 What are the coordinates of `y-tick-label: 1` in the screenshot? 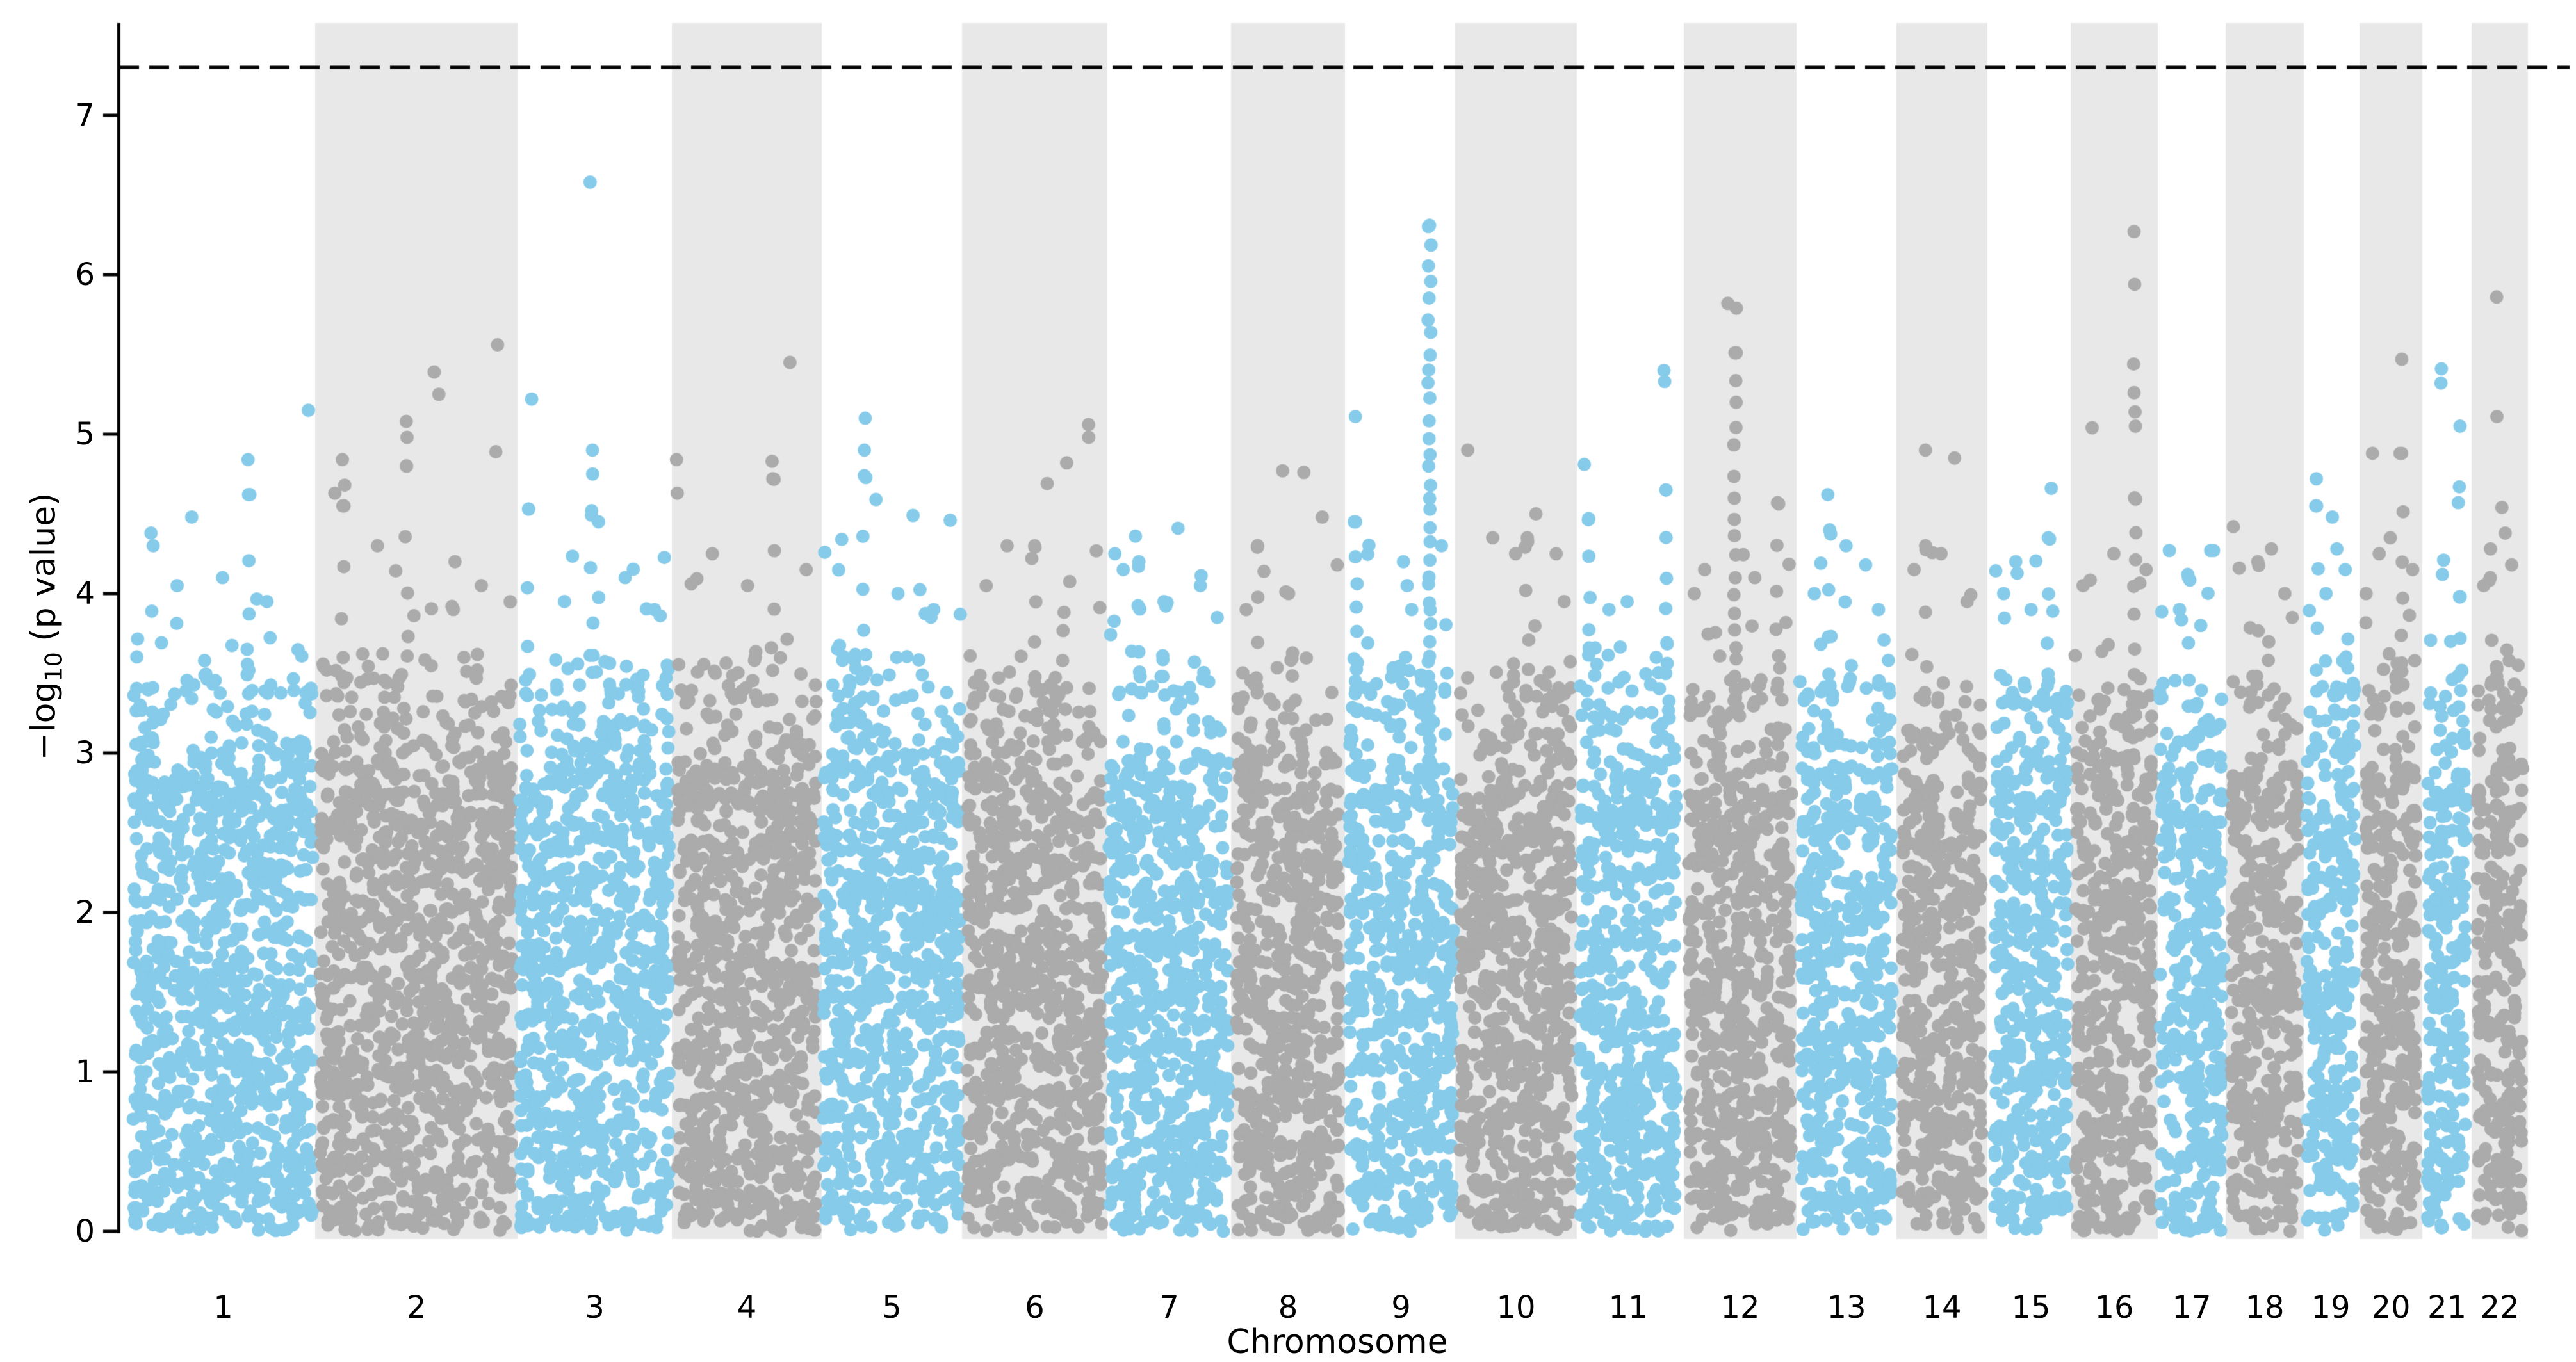 It's located at (85, 1072).